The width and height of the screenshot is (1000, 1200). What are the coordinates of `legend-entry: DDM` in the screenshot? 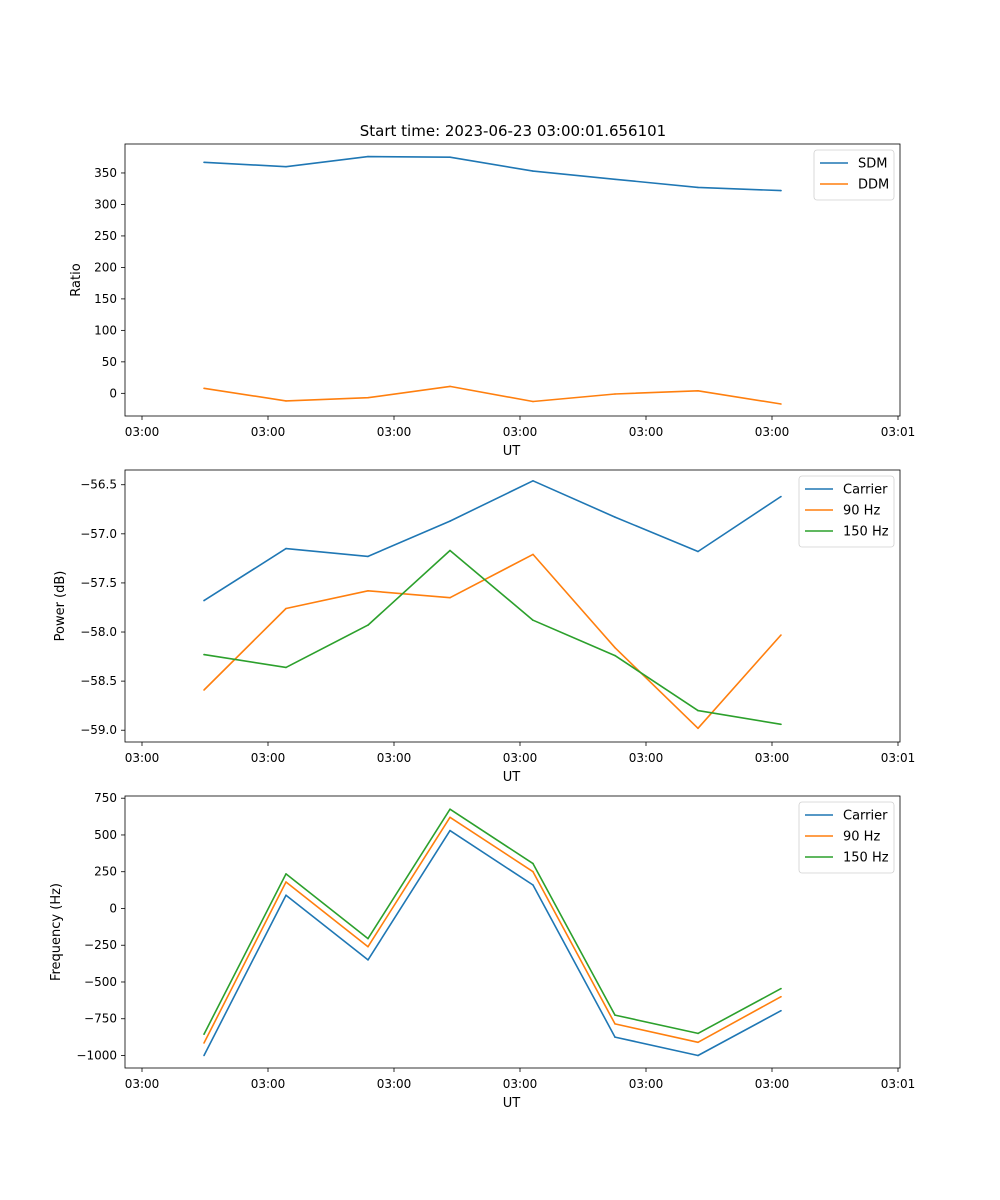 It's located at (873, 185).